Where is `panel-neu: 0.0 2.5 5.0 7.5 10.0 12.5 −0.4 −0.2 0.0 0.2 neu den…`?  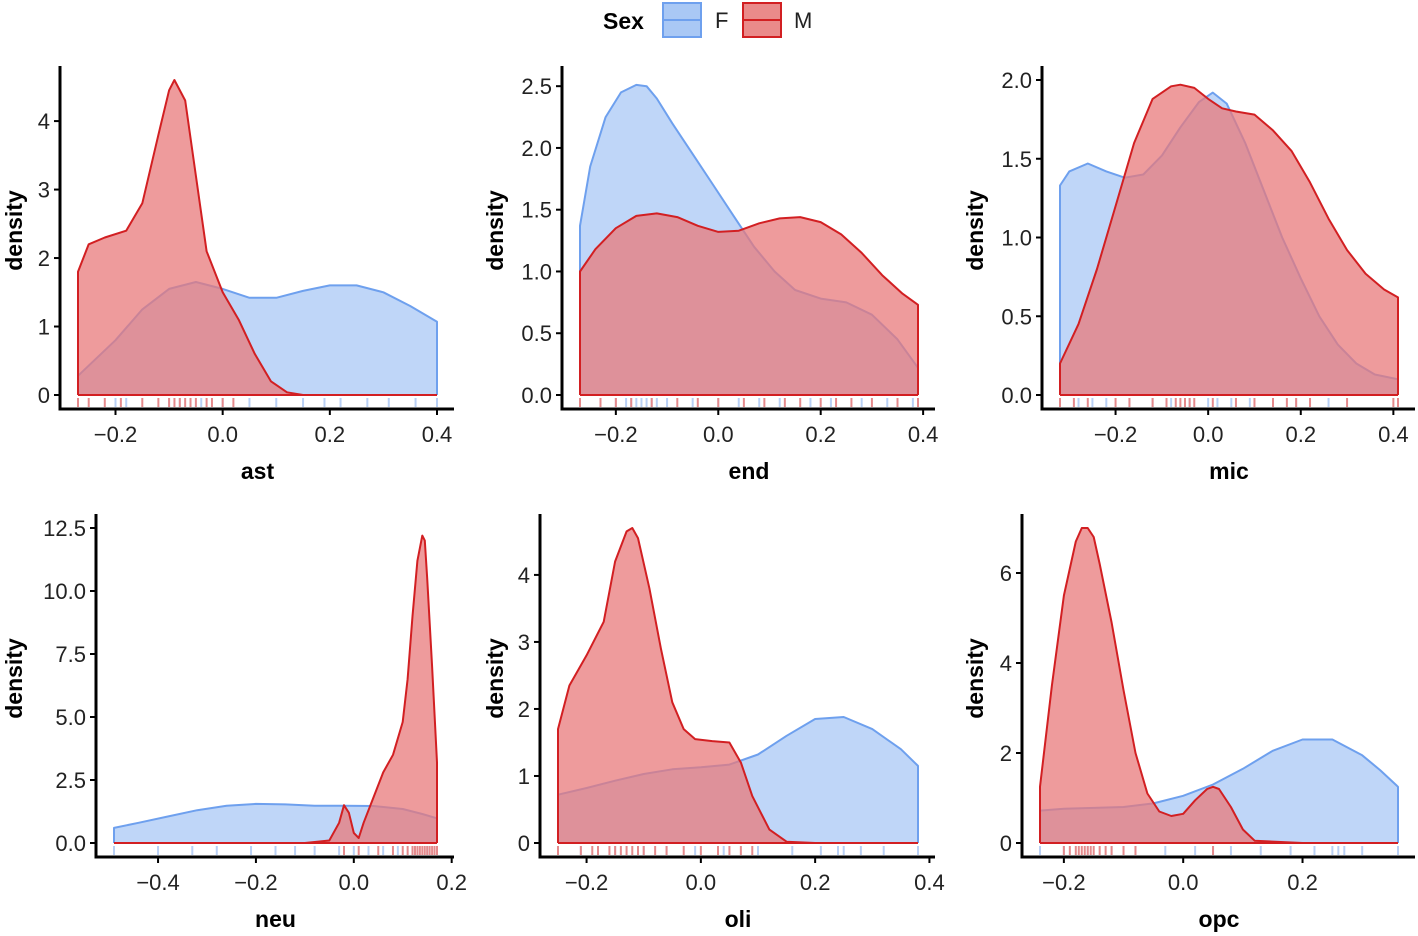 panel-neu: 0.0 2.5 5.0 7.5 10.0 12.5 −0.4 −0.2 0.0 0.2 neu den… is located at coordinates (234, 723).